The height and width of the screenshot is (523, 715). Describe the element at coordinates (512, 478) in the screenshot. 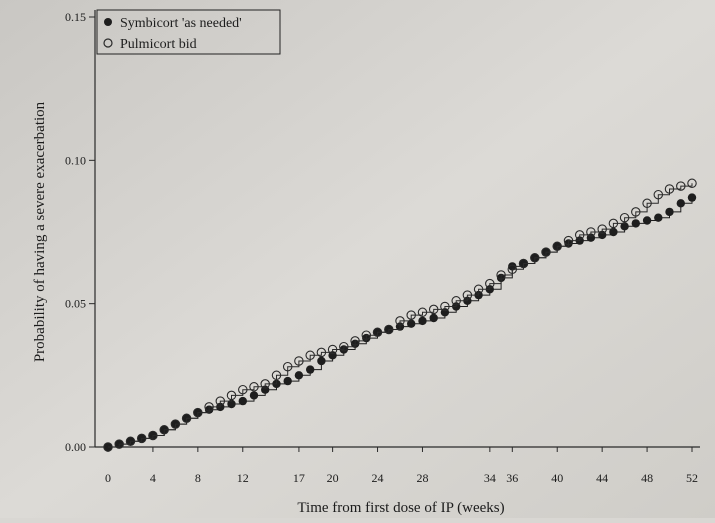

I see `x-tick-label: 36` at that location.